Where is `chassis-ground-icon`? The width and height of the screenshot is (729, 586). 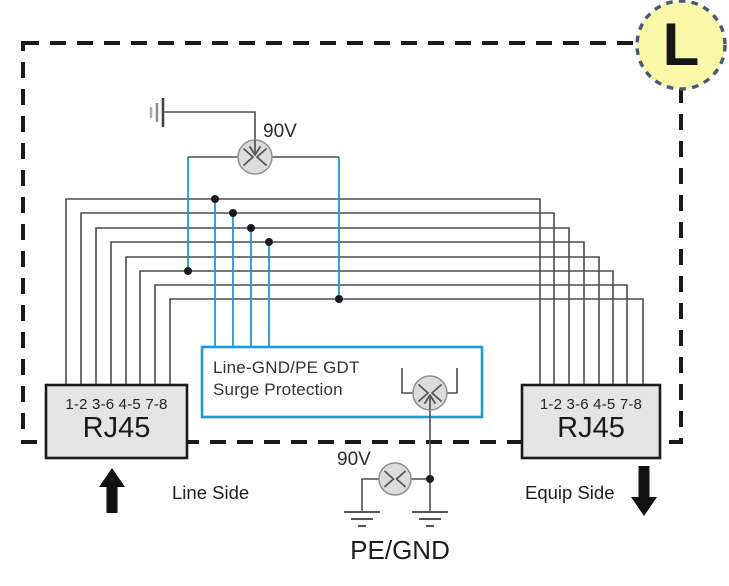
chassis-ground-icon is located at coordinates (202, 119).